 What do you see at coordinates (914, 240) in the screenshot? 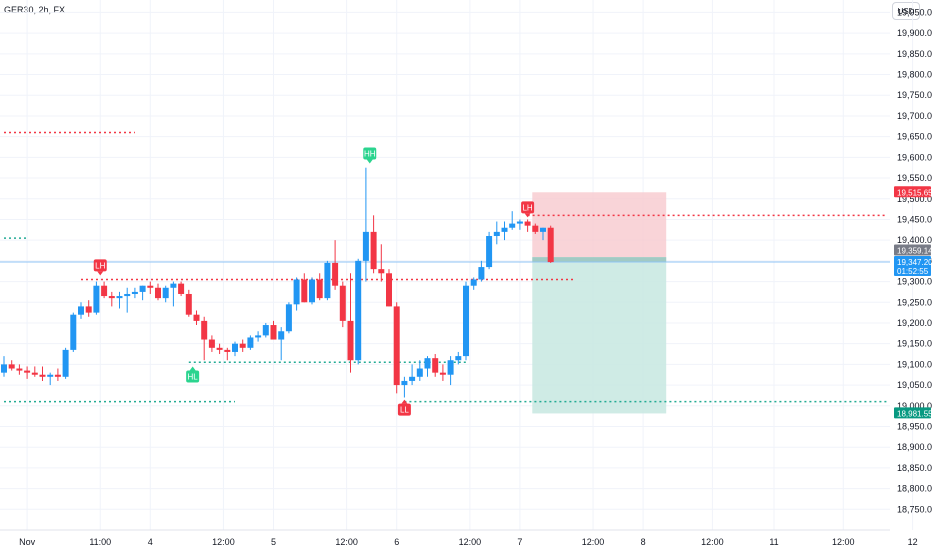
I see `y-tick-label: 19,400.00` at bounding box center [914, 240].